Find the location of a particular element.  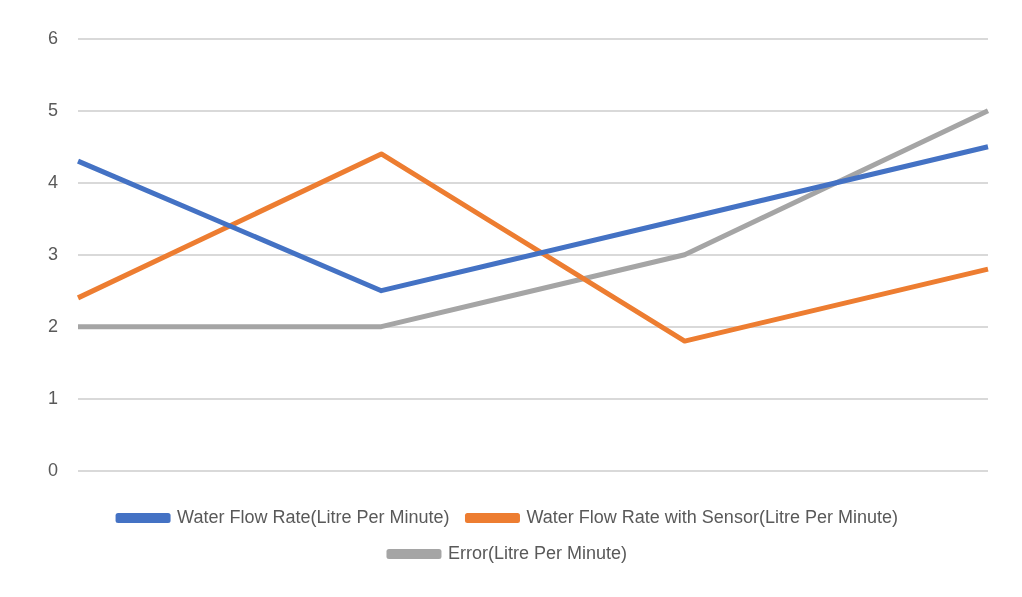

y-tick-label: 1 is located at coordinates (53, 397).